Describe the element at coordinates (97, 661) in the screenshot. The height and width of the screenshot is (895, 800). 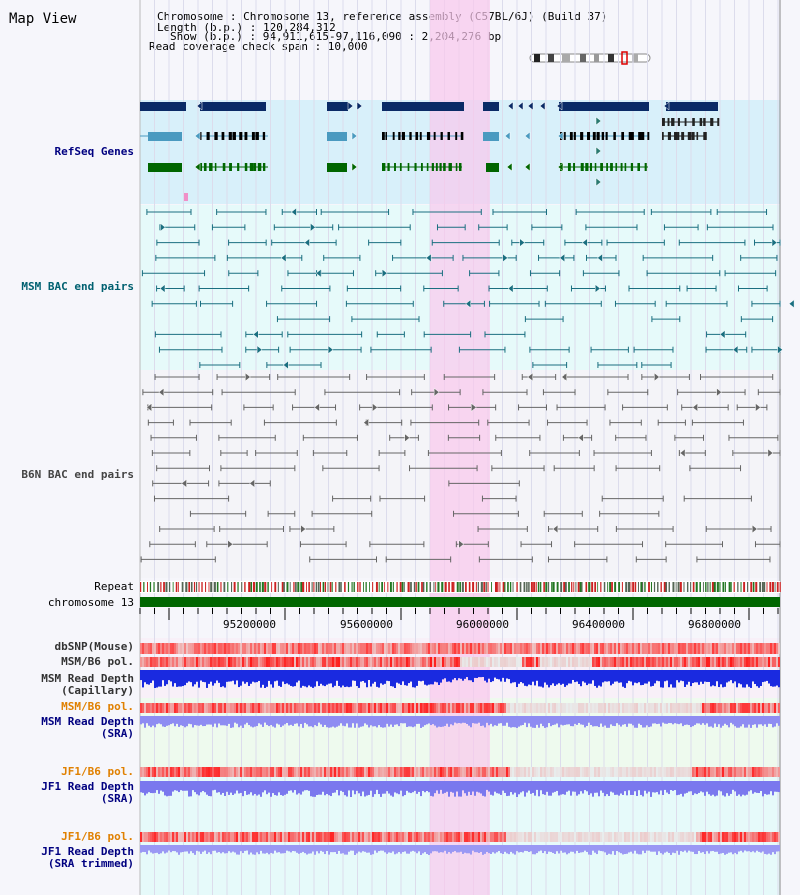
I see `msm-b6-pol-label: MSM/B6 pol.` at that location.